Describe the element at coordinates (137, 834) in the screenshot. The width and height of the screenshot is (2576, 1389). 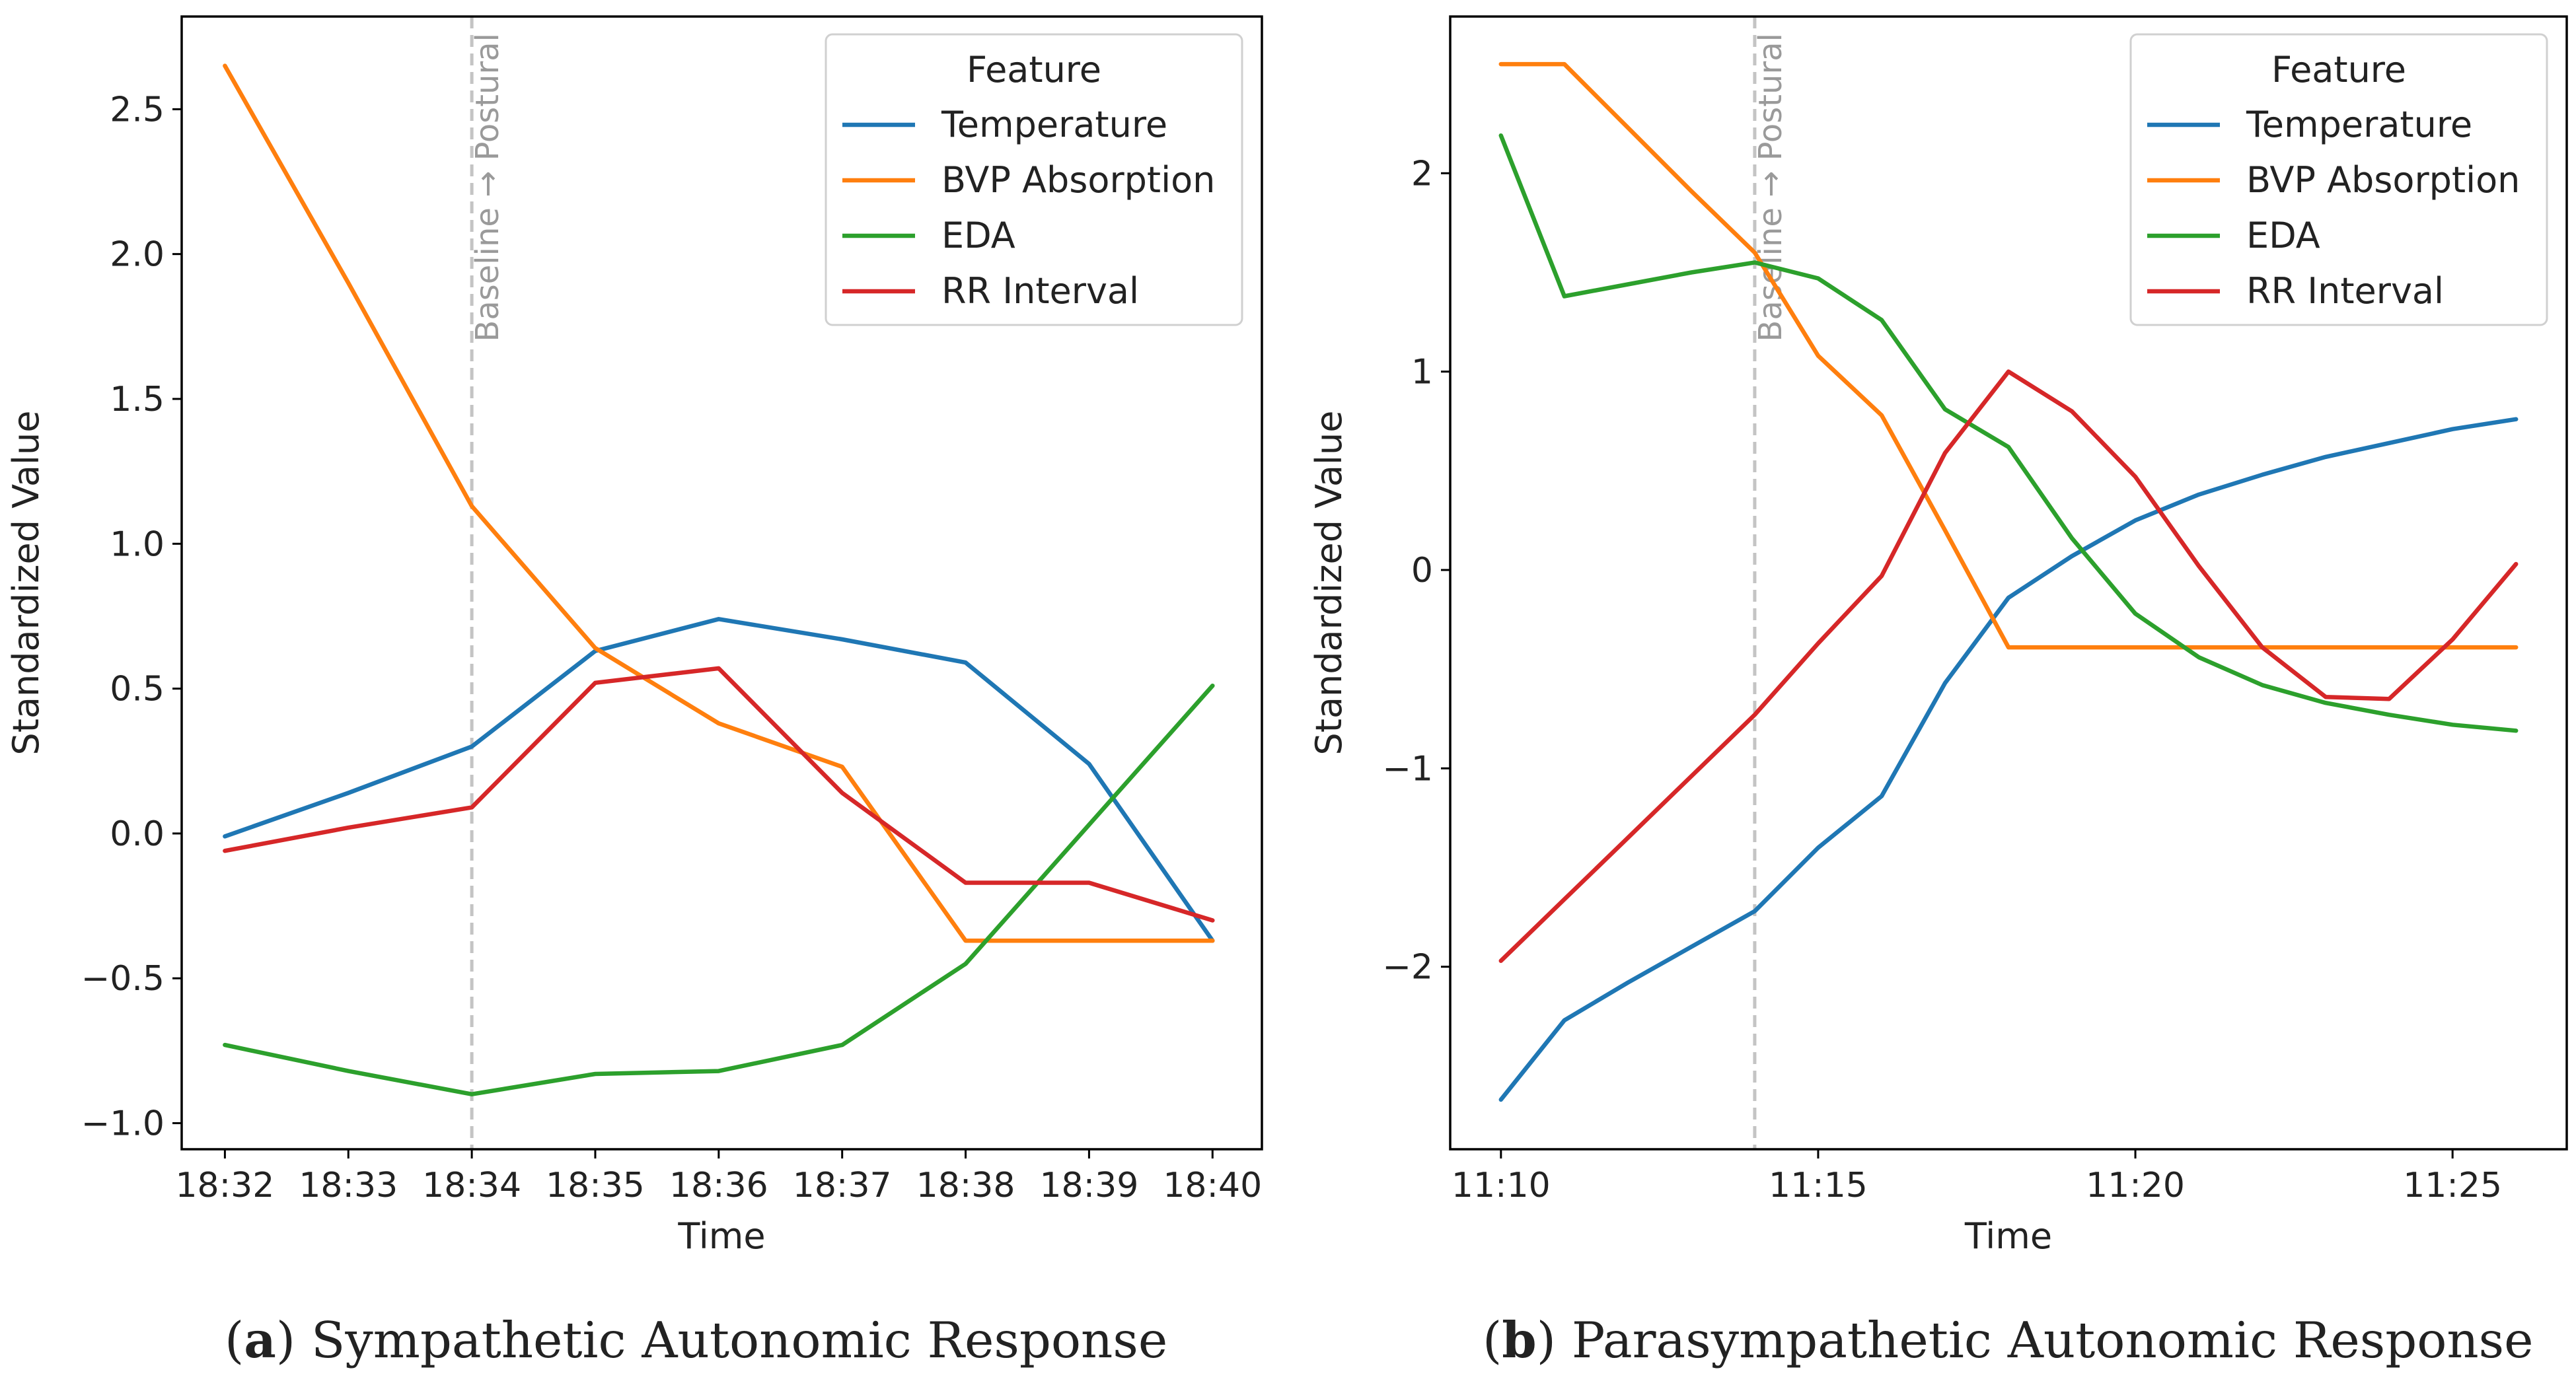
I see `y-tick-label: 0.0` at that location.